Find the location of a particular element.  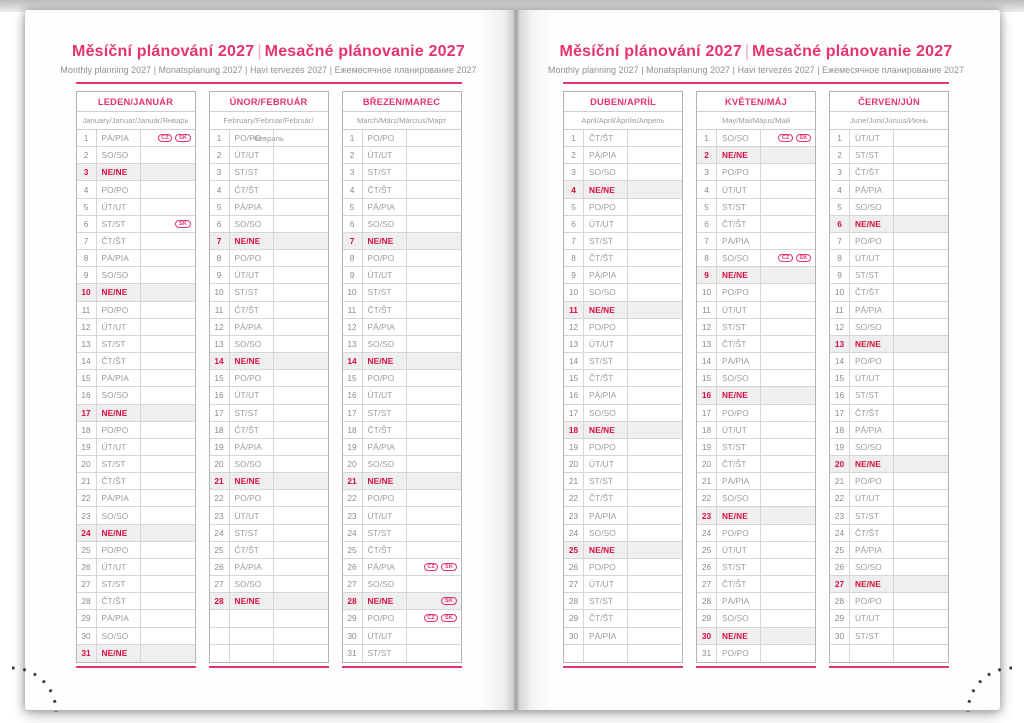

day-number: 4 is located at coordinates (353, 189).